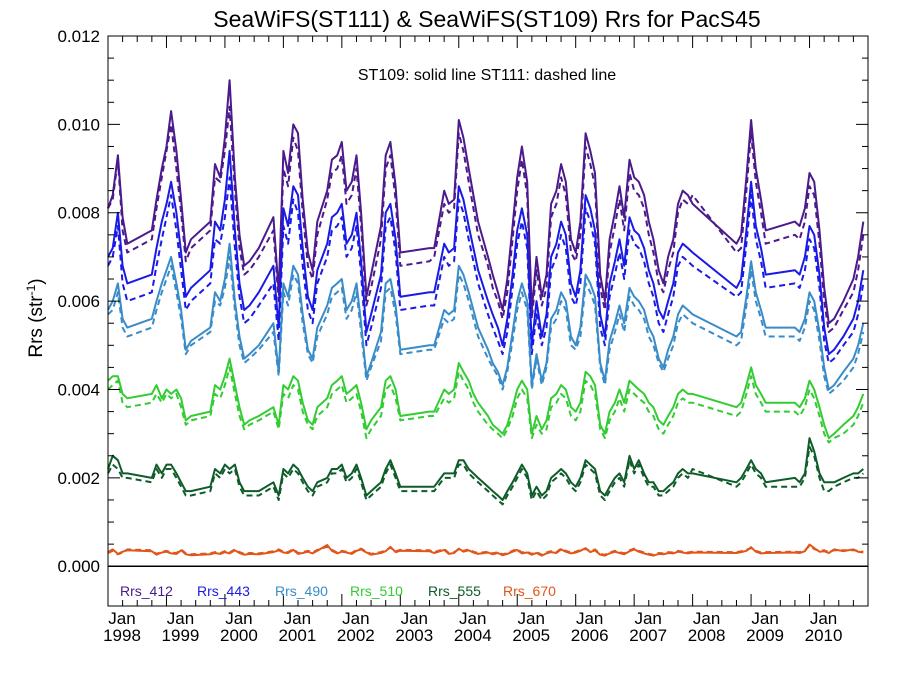 This screenshot has width=900, height=675. Describe the element at coordinates (648, 635) in the screenshot. I see `x-tick-year: 2007` at that location.